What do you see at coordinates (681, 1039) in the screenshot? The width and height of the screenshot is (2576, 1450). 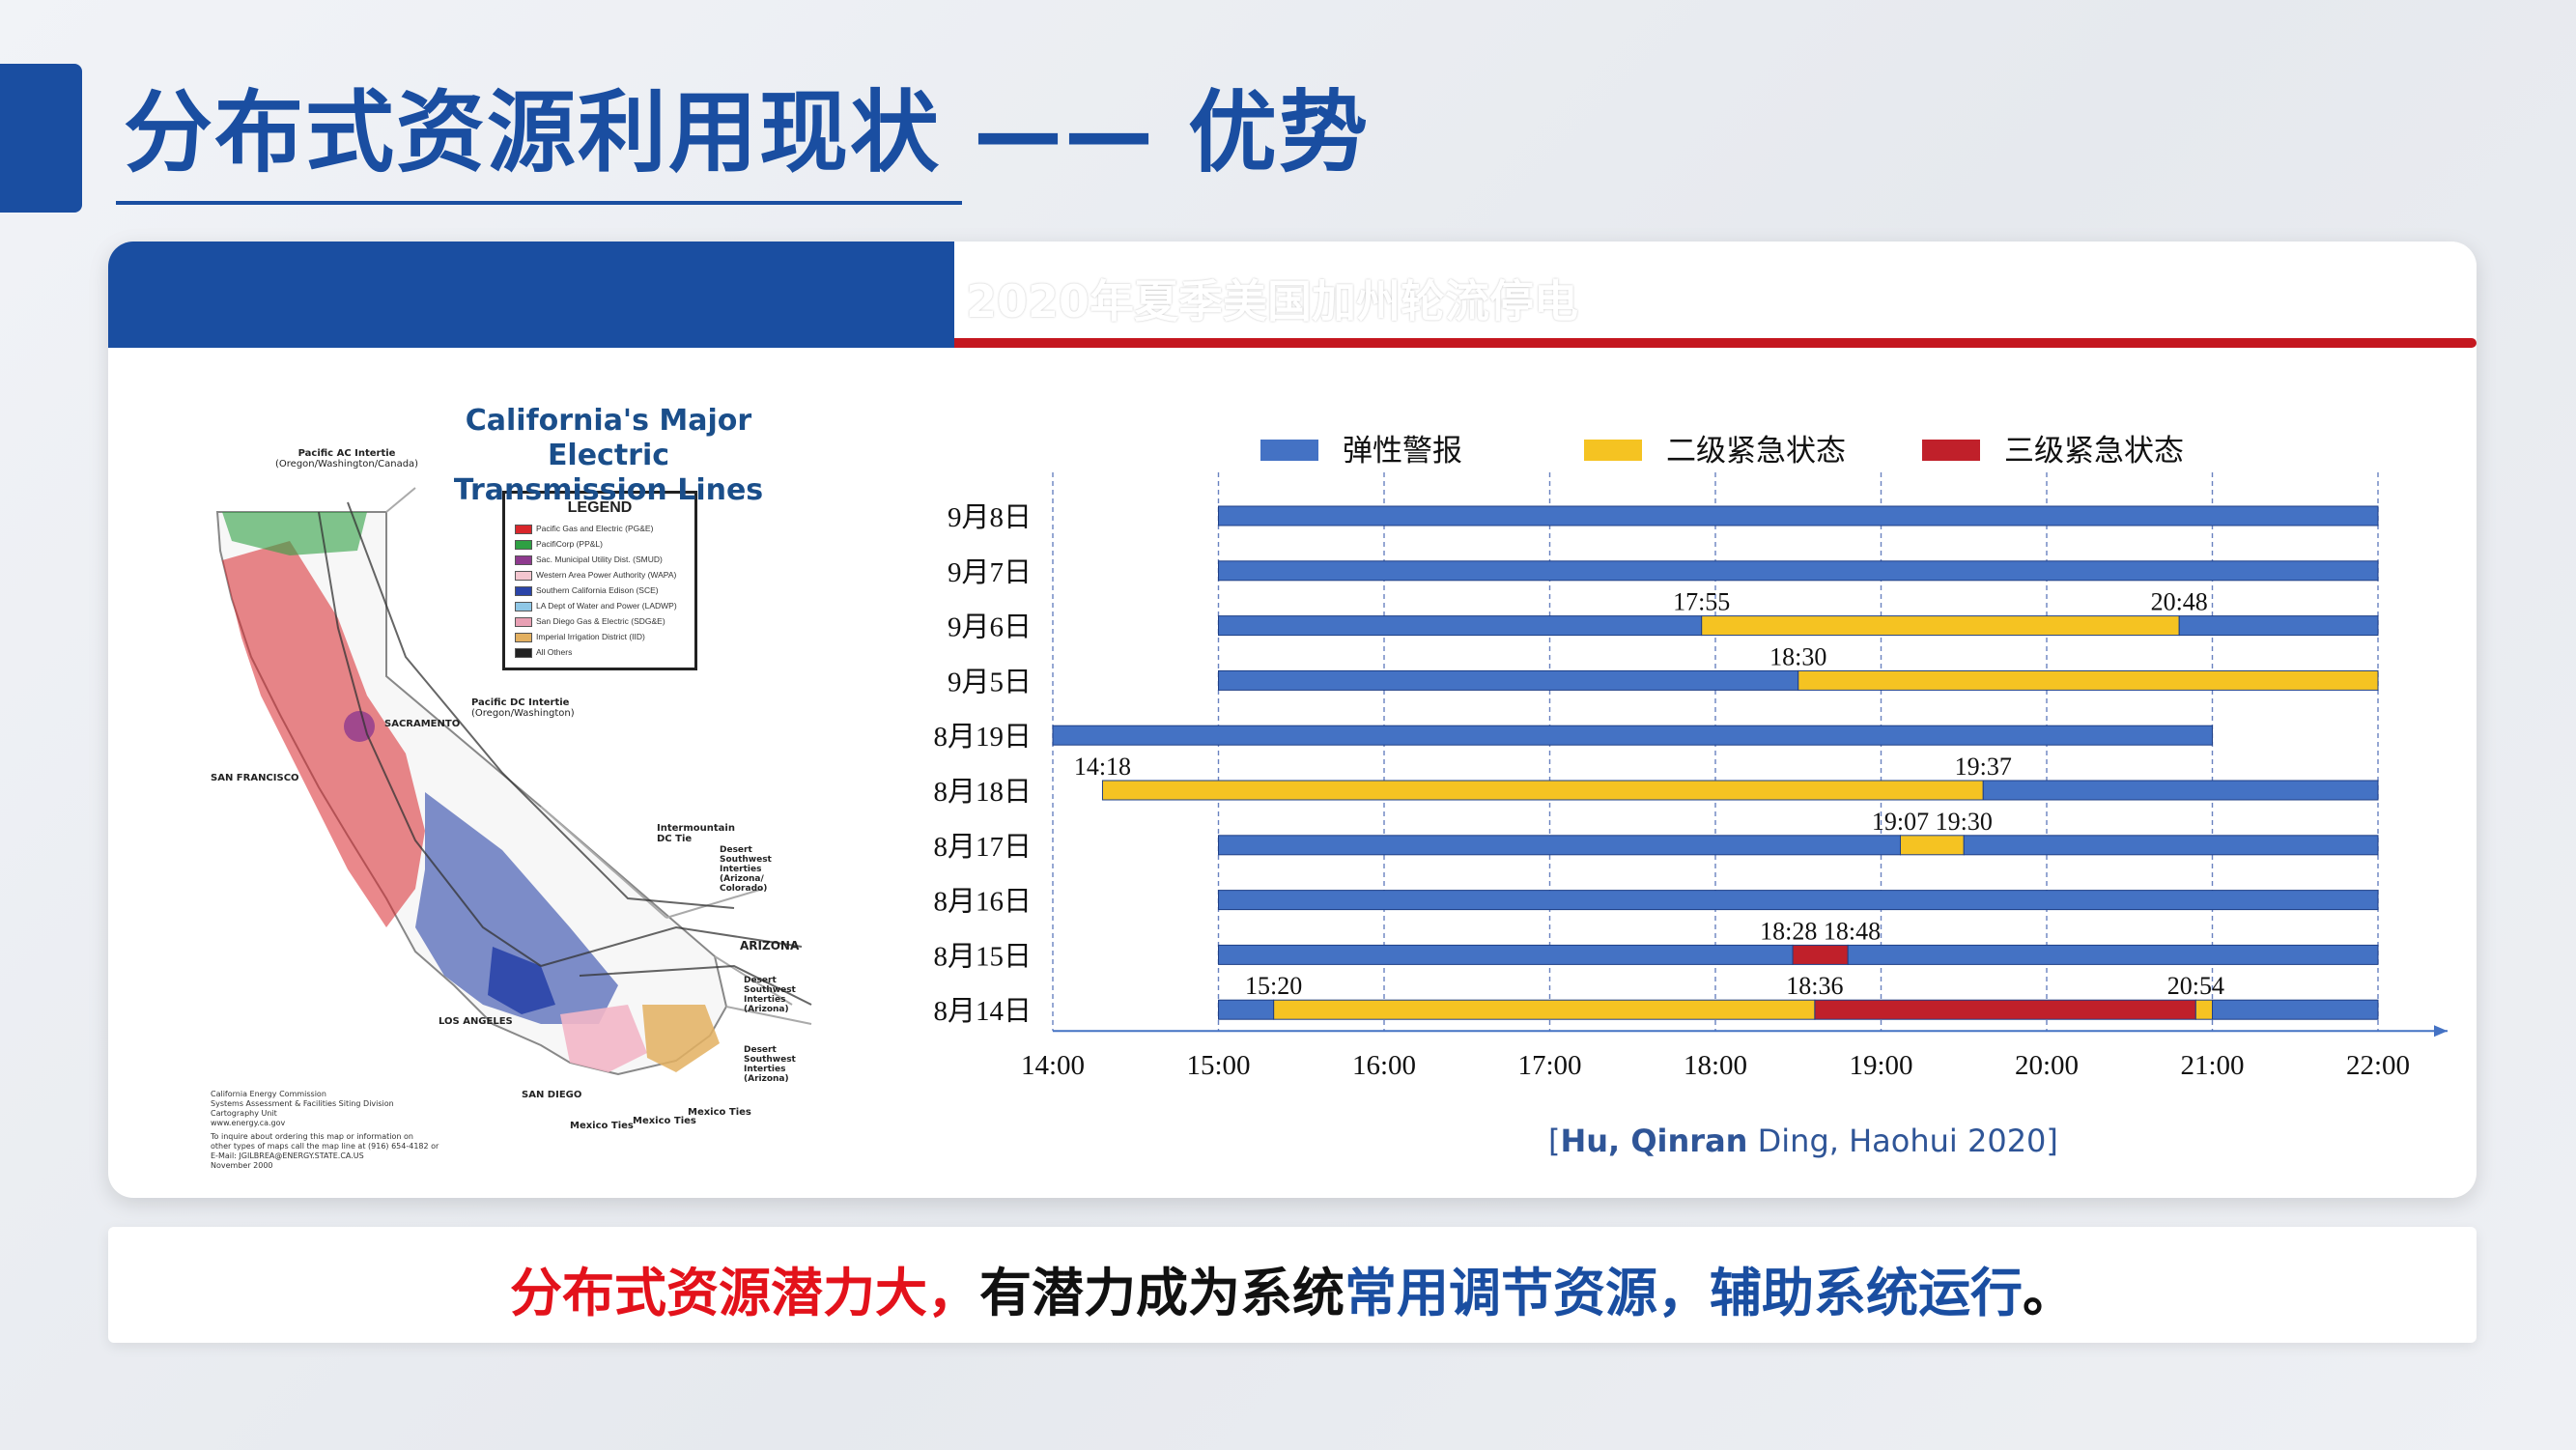 I see `iid-region` at bounding box center [681, 1039].